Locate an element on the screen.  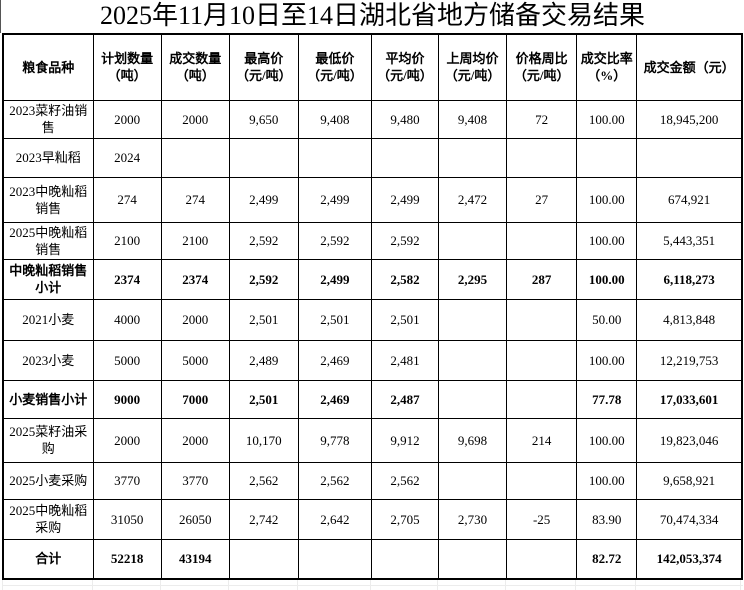
value-cell: 7000 is located at coordinates (195, 399).